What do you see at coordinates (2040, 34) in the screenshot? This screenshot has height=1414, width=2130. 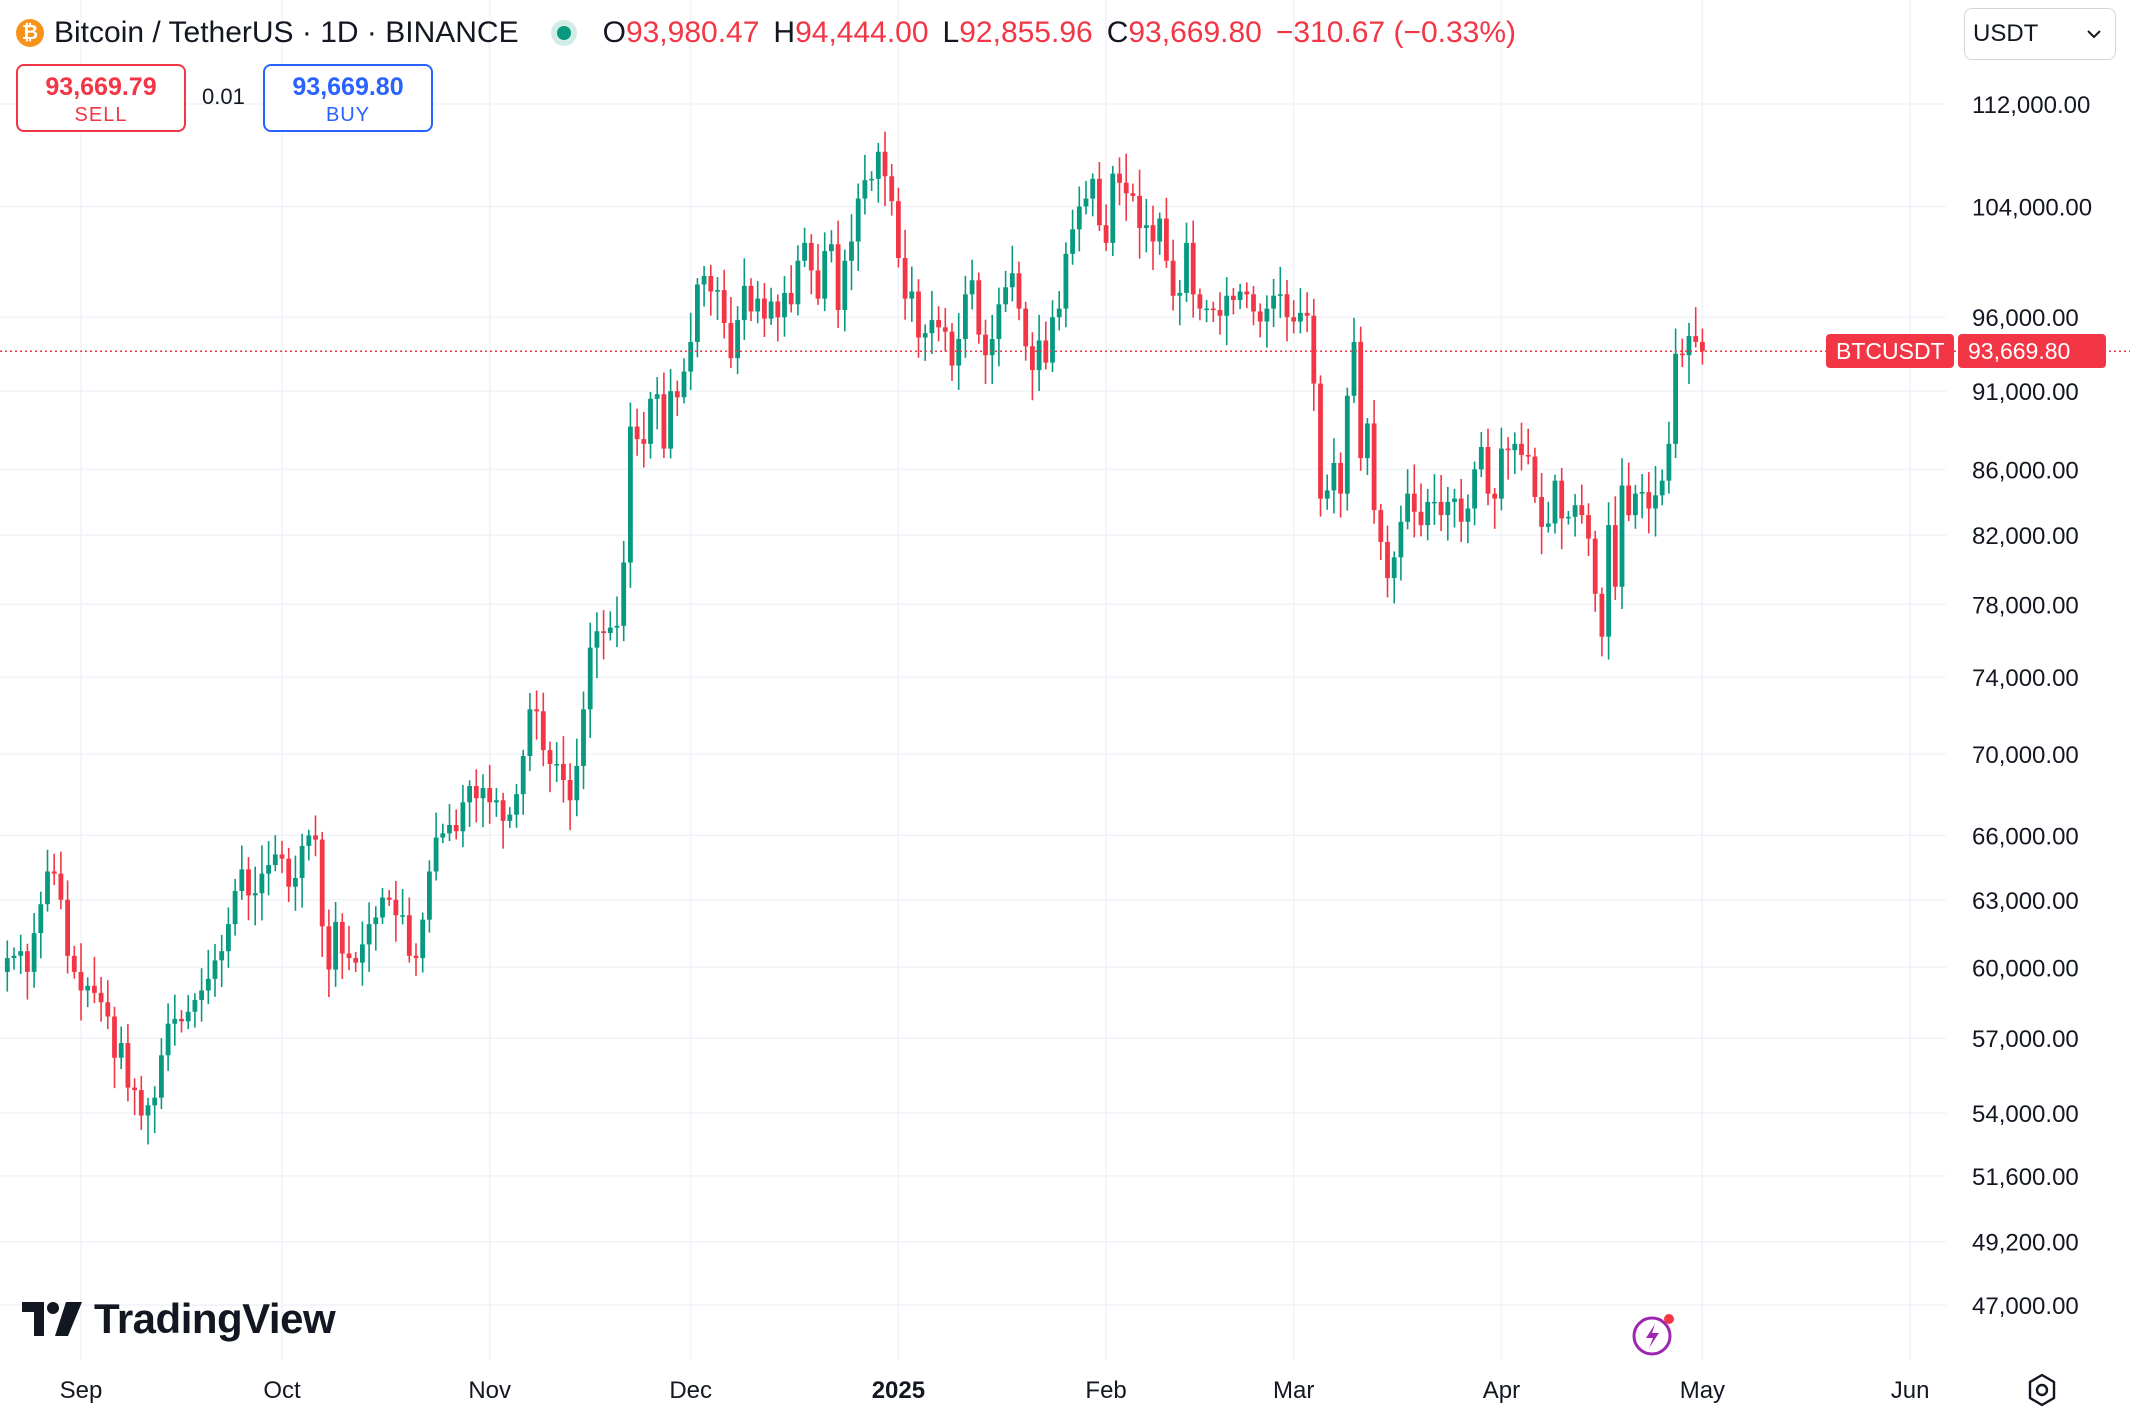 I see `currency-select: USDT` at bounding box center [2040, 34].